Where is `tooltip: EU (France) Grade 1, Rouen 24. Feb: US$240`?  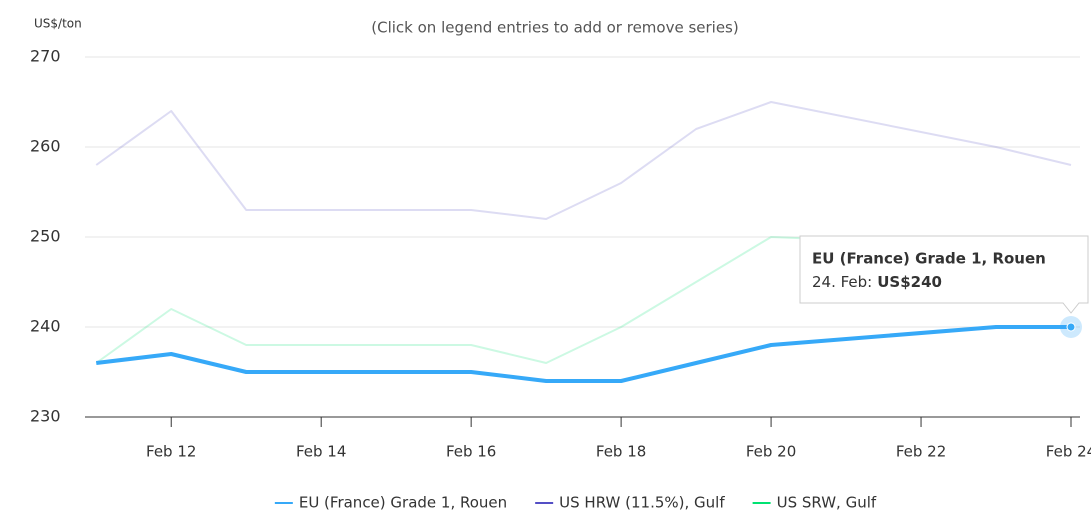 tooltip: EU (France) Grade 1, Rouen 24. Feb: US$240 is located at coordinates (944, 274).